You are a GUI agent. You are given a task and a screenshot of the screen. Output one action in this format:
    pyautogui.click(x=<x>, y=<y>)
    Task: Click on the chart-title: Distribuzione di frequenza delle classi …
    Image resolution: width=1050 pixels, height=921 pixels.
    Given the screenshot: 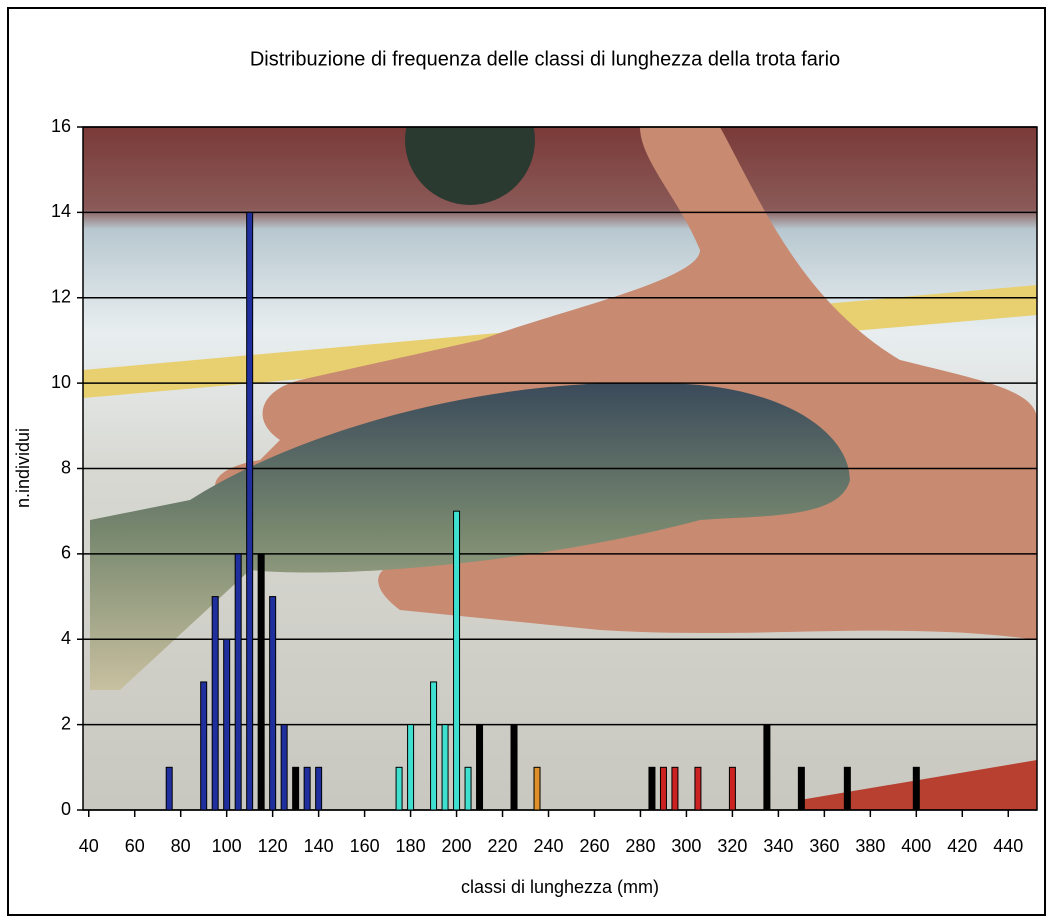 What is the action you would take?
    pyautogui.click(x=545, y=59)
    